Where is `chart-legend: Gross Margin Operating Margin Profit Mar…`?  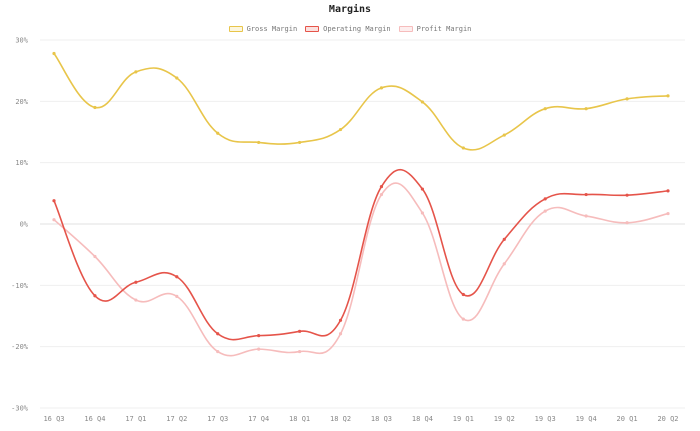 chart-legend: Gross Margin Operating Margin Profit Mar… is located at coordinates (350, 29).